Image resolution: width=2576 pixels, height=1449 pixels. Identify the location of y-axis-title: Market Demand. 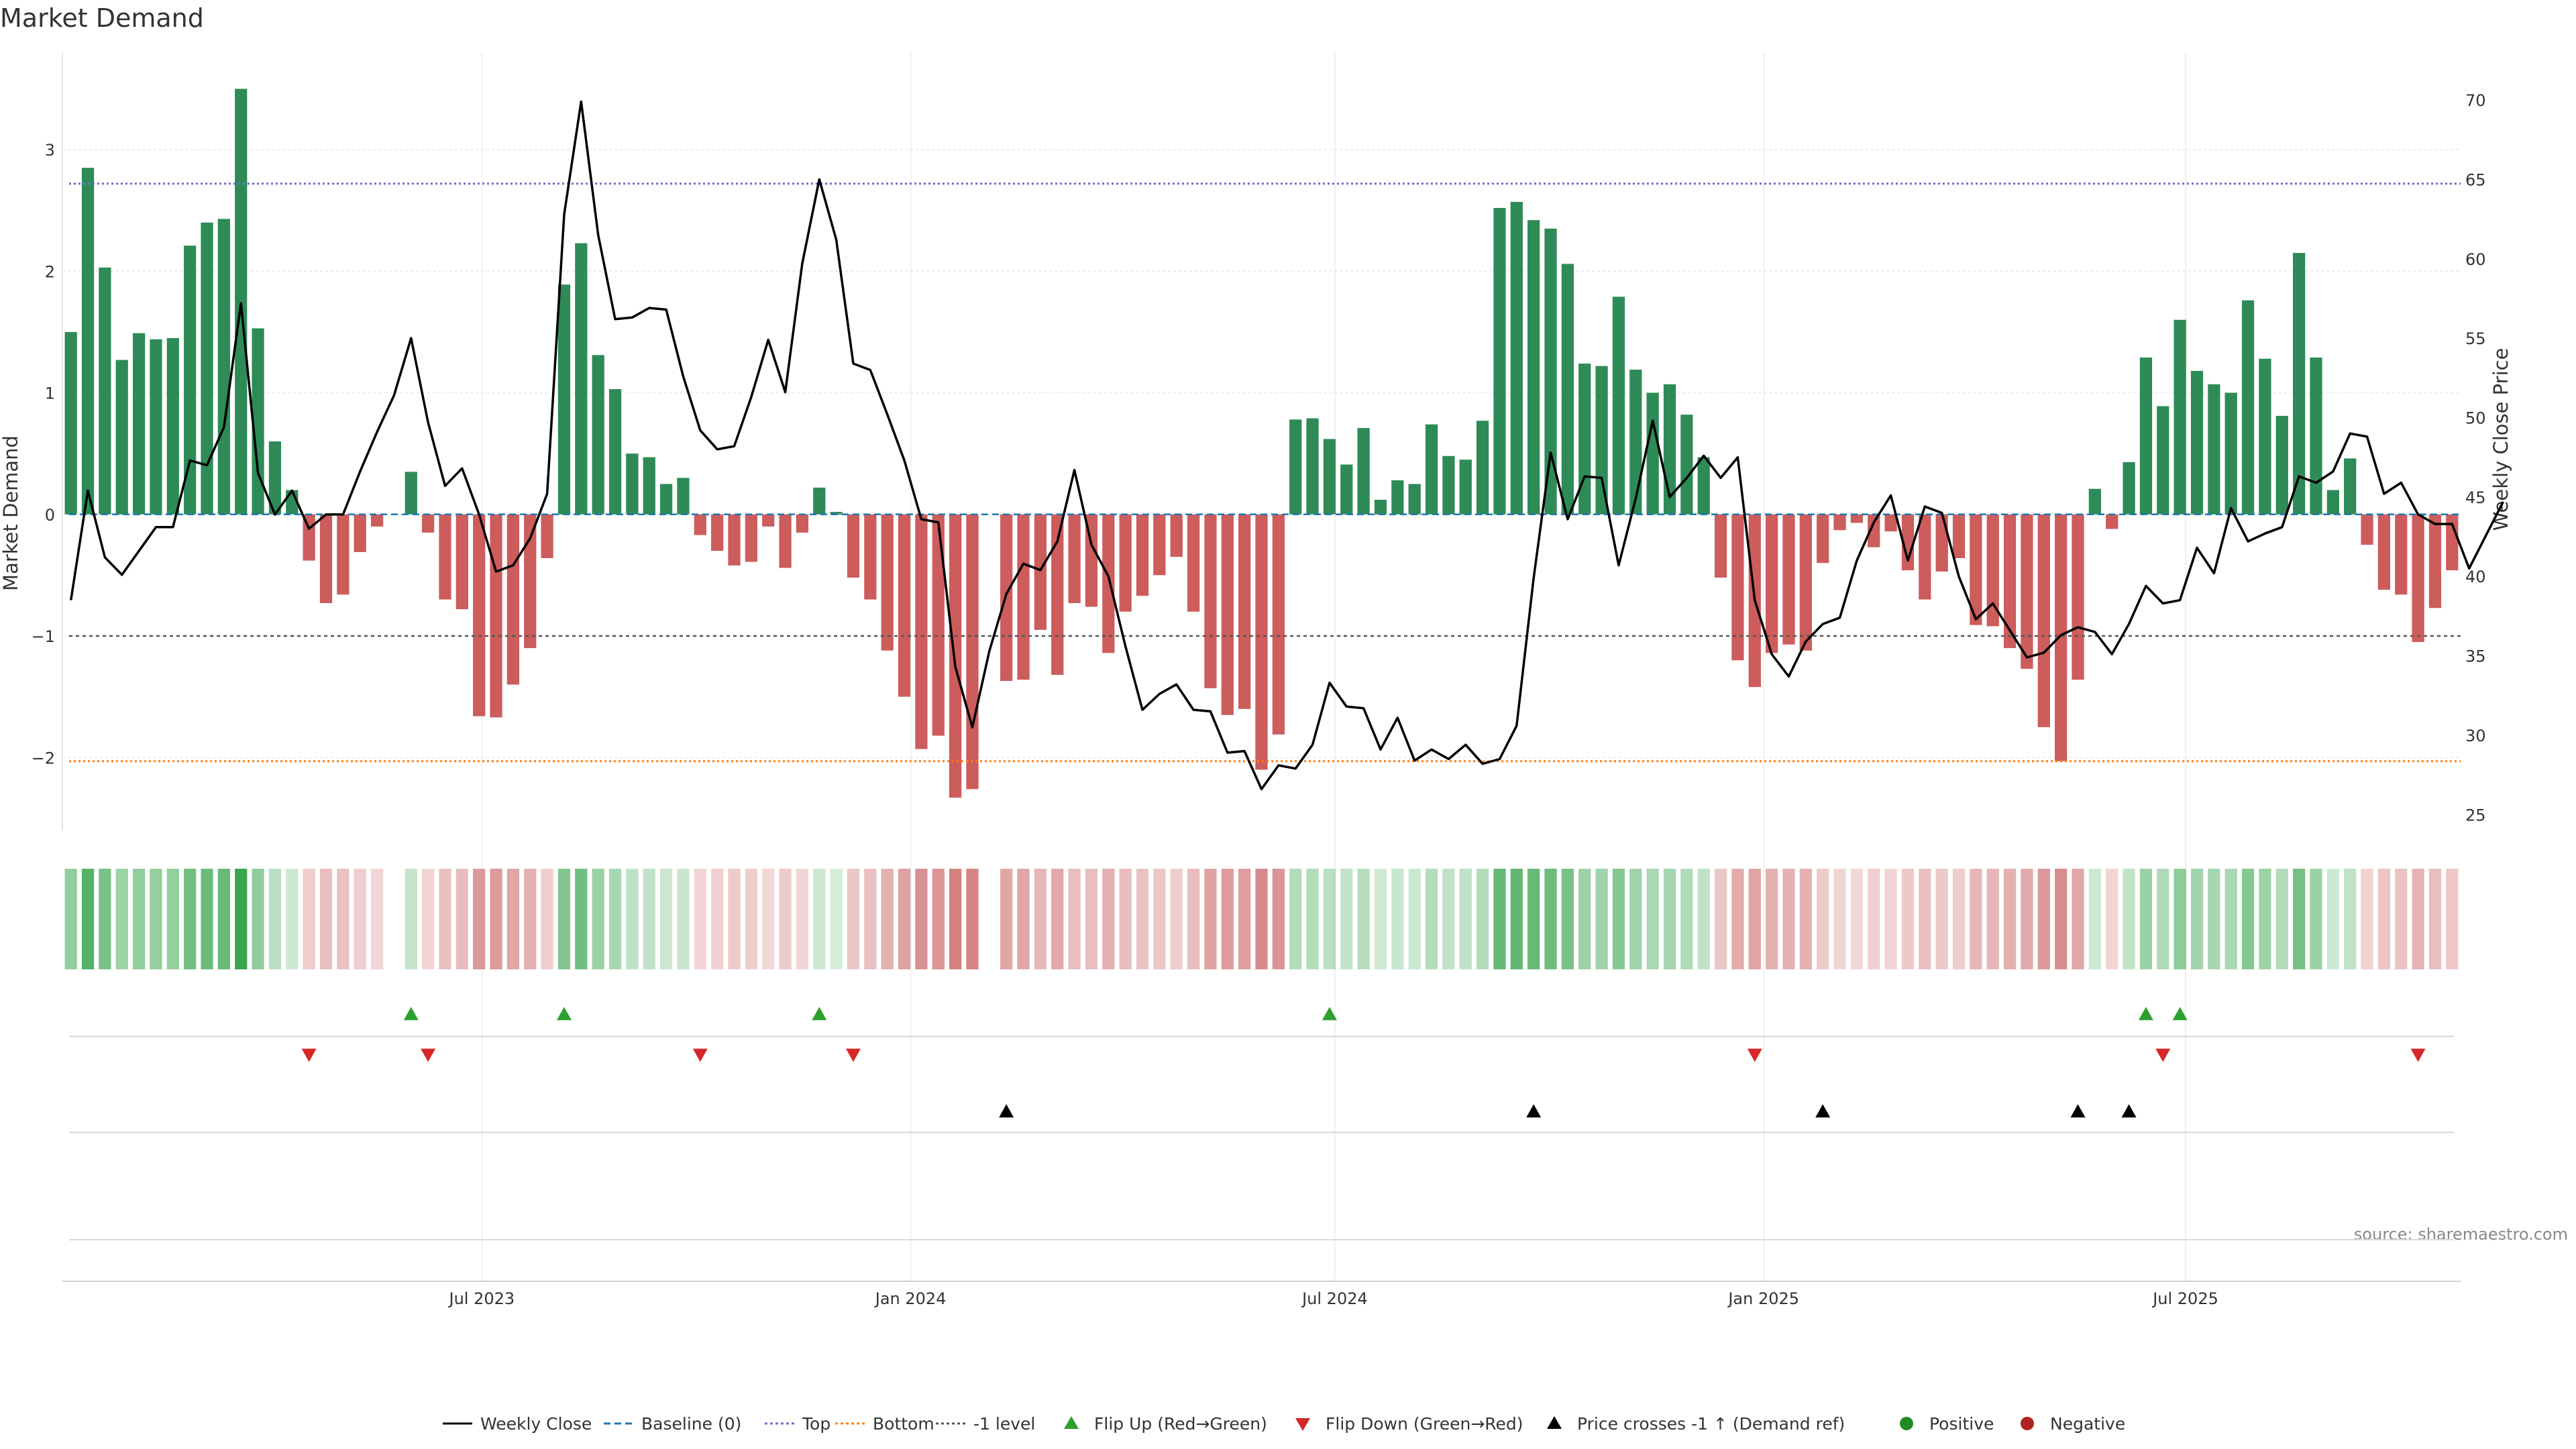
(11, 513).